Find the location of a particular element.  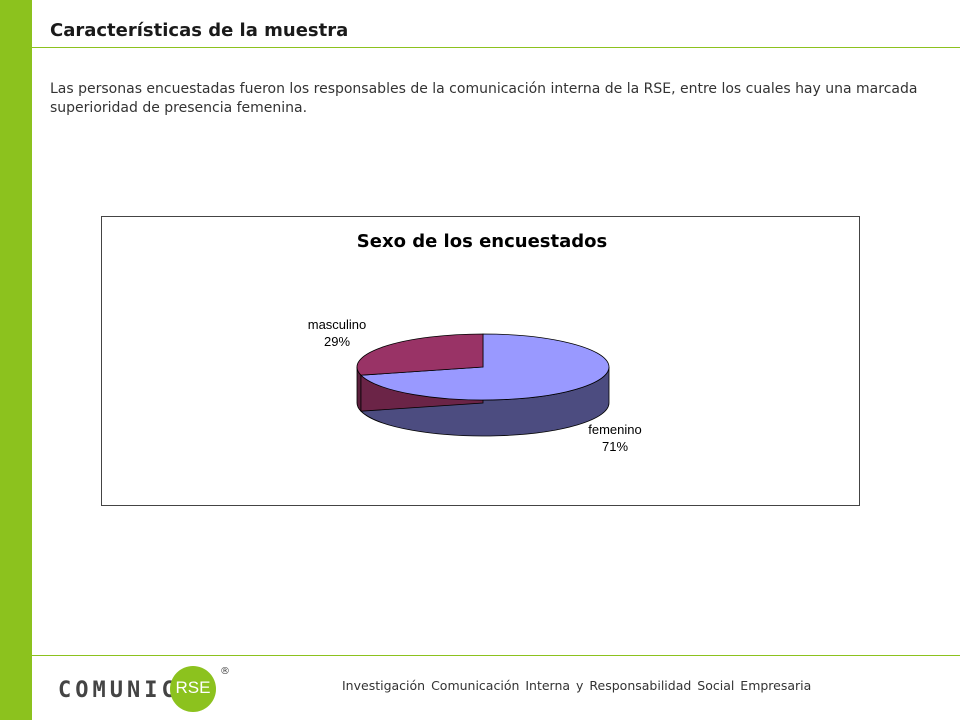

pie-slice-femenino is located at coordinates (485, 367).